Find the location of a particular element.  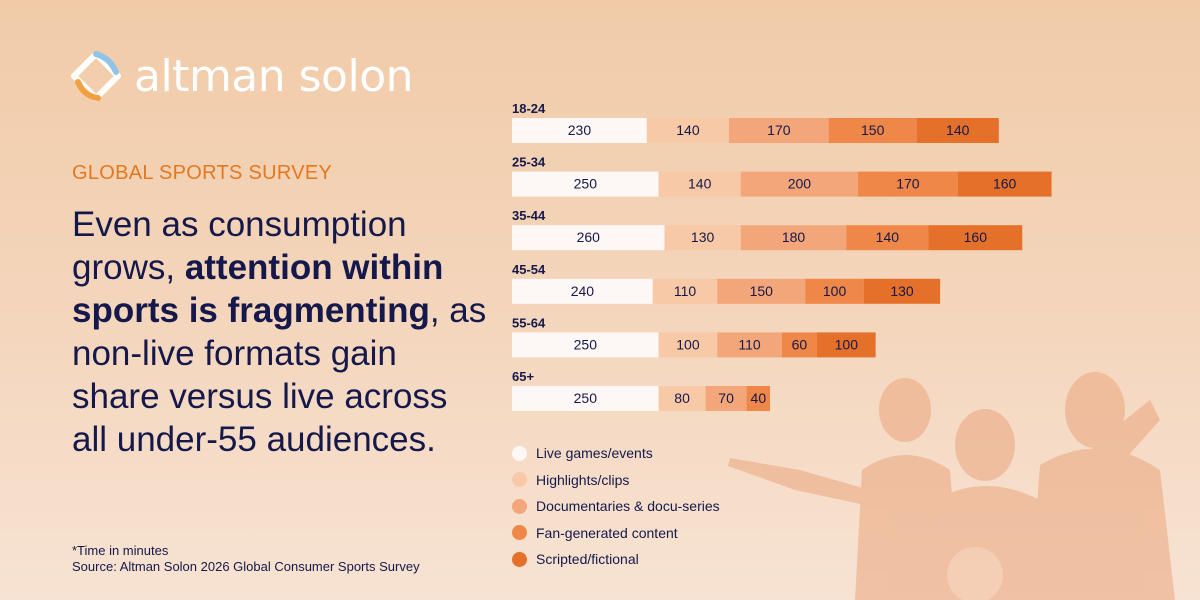

legend-label: Live games/events is located at coordinates (594, 453).